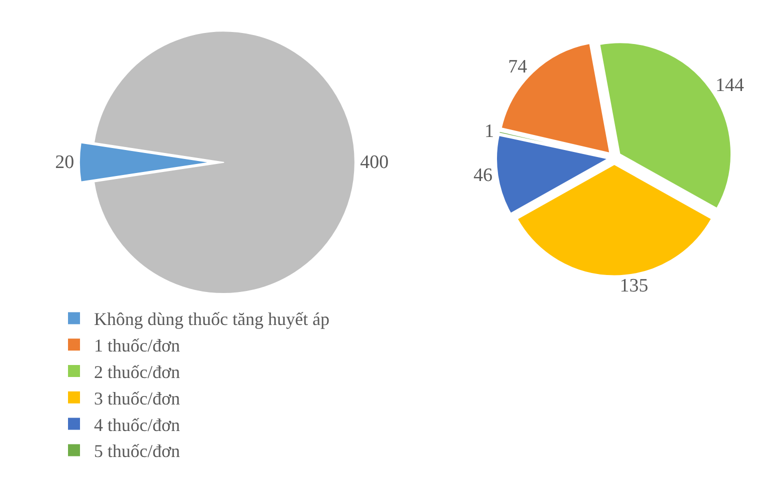 The height and width of the screenshot is (479, 763). I want to click on legend-label: 4 thuốc/đơn, so click(137, 424).